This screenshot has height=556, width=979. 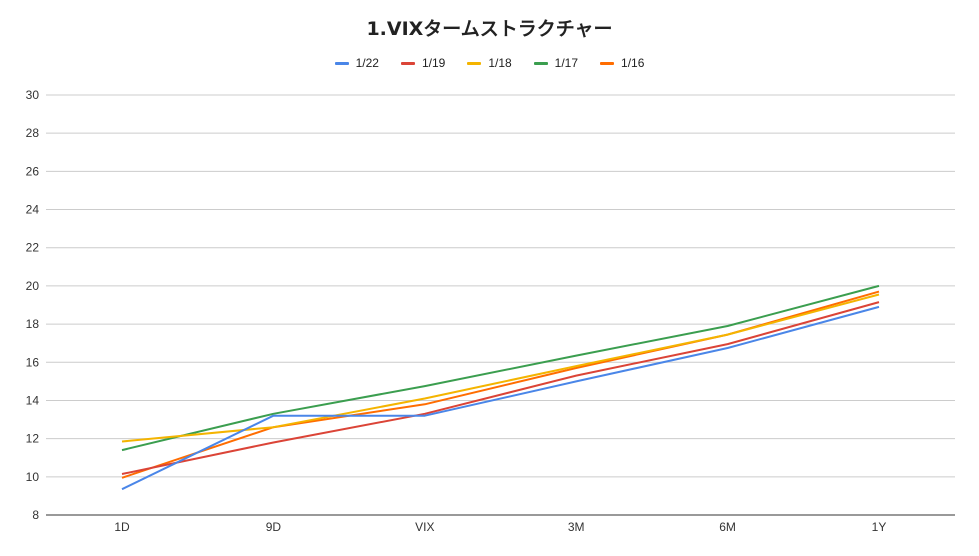 I want to click on legend-label: 1/16, so click(x=633, y=63).